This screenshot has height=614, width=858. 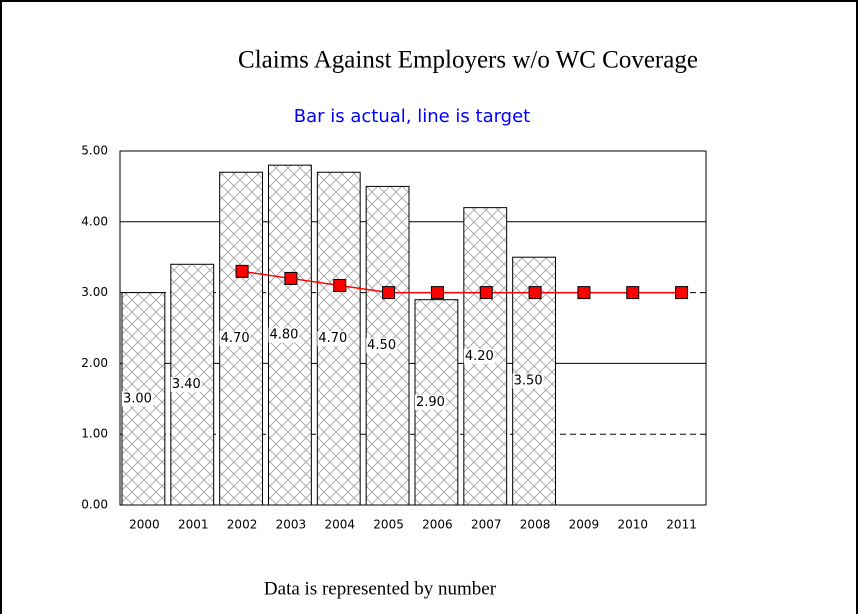 What do you see at coordinates (461, 282) in the screenshot?
I see `target-line` at bounding box center [461, 282].